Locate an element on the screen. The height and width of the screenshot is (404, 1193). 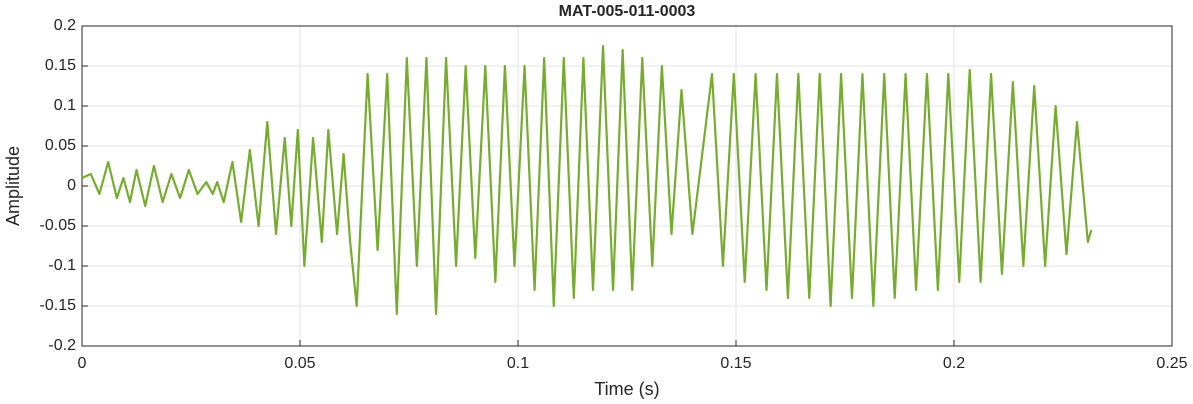
x-axis-label: Time (s) is located at coordinates (626, 389).